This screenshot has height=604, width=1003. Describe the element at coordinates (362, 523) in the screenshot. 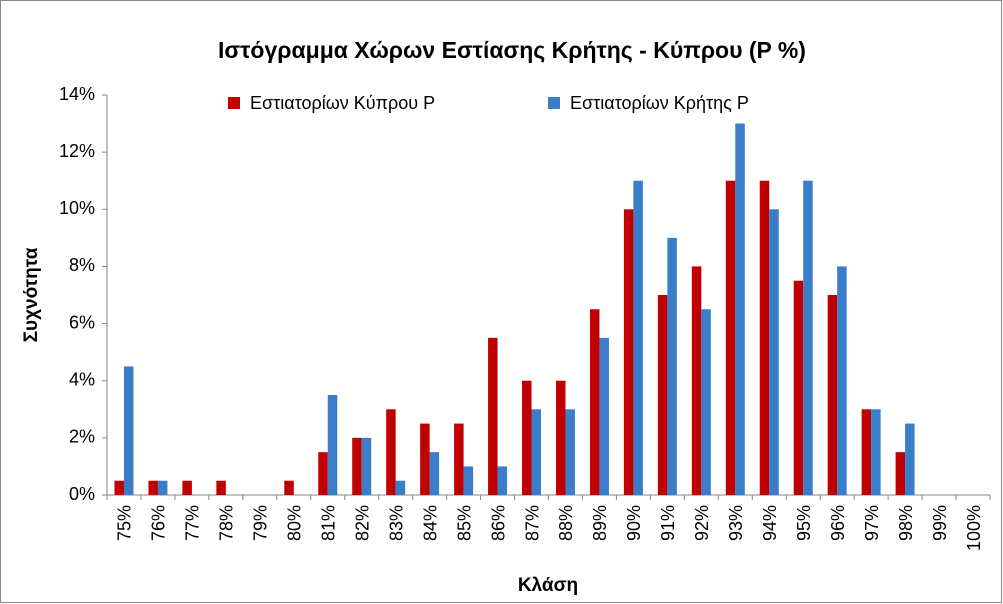

I see `x-tick-label: 82%` at that location.